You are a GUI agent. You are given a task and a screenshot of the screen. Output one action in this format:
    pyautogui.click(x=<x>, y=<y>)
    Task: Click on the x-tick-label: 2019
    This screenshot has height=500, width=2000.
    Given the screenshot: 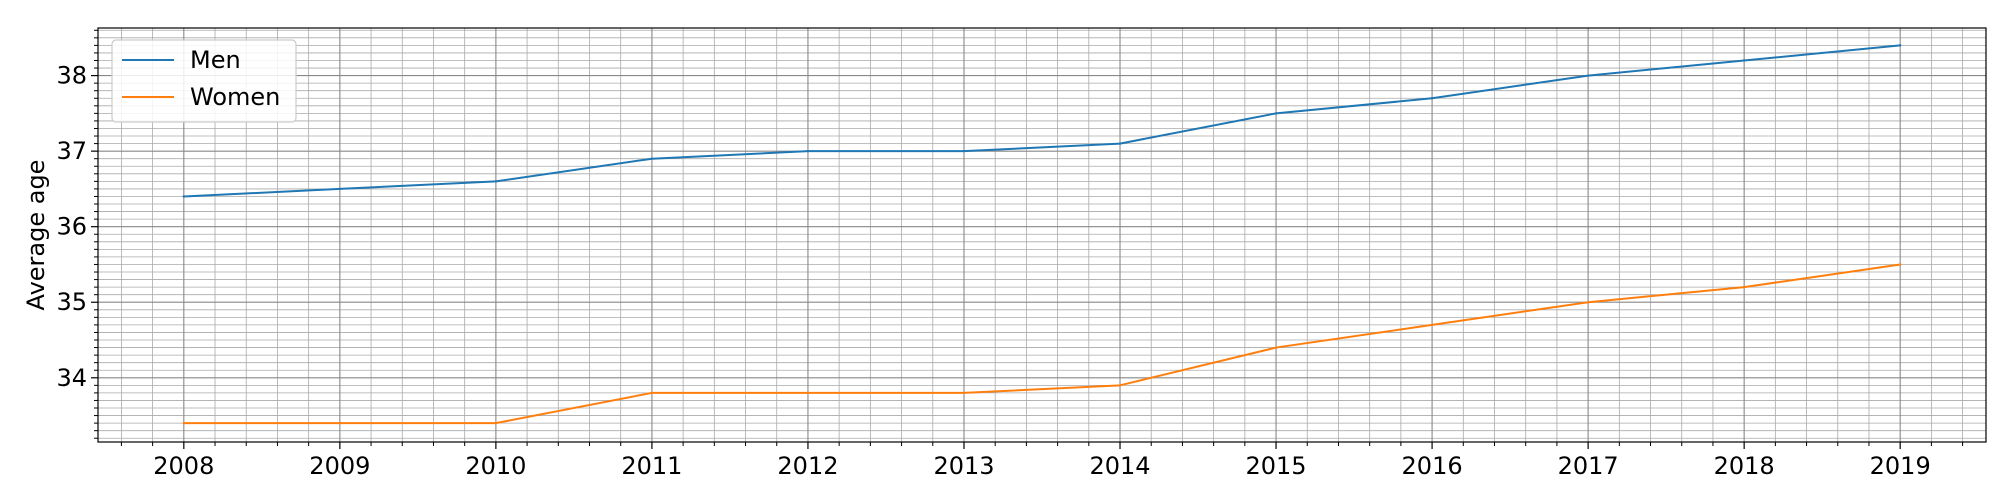 What is the action you would take?
    pyautogui.click(x=1900, y=466)
    